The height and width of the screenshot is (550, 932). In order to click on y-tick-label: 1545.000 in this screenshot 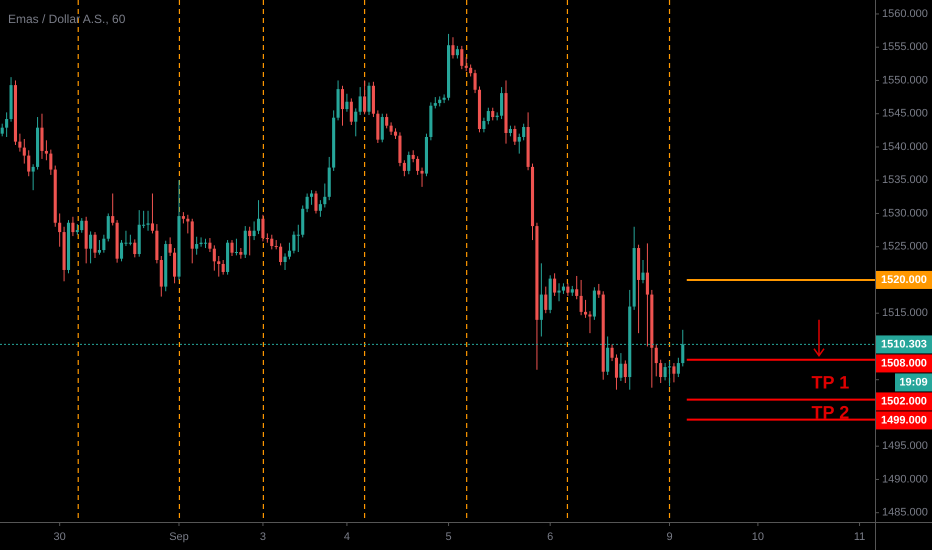, I will do `click(905, 114)`.